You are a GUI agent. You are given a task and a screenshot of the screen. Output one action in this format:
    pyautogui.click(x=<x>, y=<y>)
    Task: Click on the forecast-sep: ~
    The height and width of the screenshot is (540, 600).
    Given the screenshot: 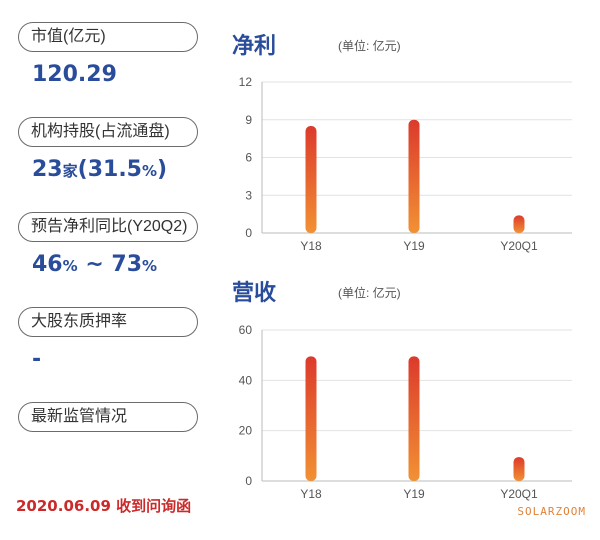 What is the action you would take?
    pyautogui.click(x=94, y=264)
    